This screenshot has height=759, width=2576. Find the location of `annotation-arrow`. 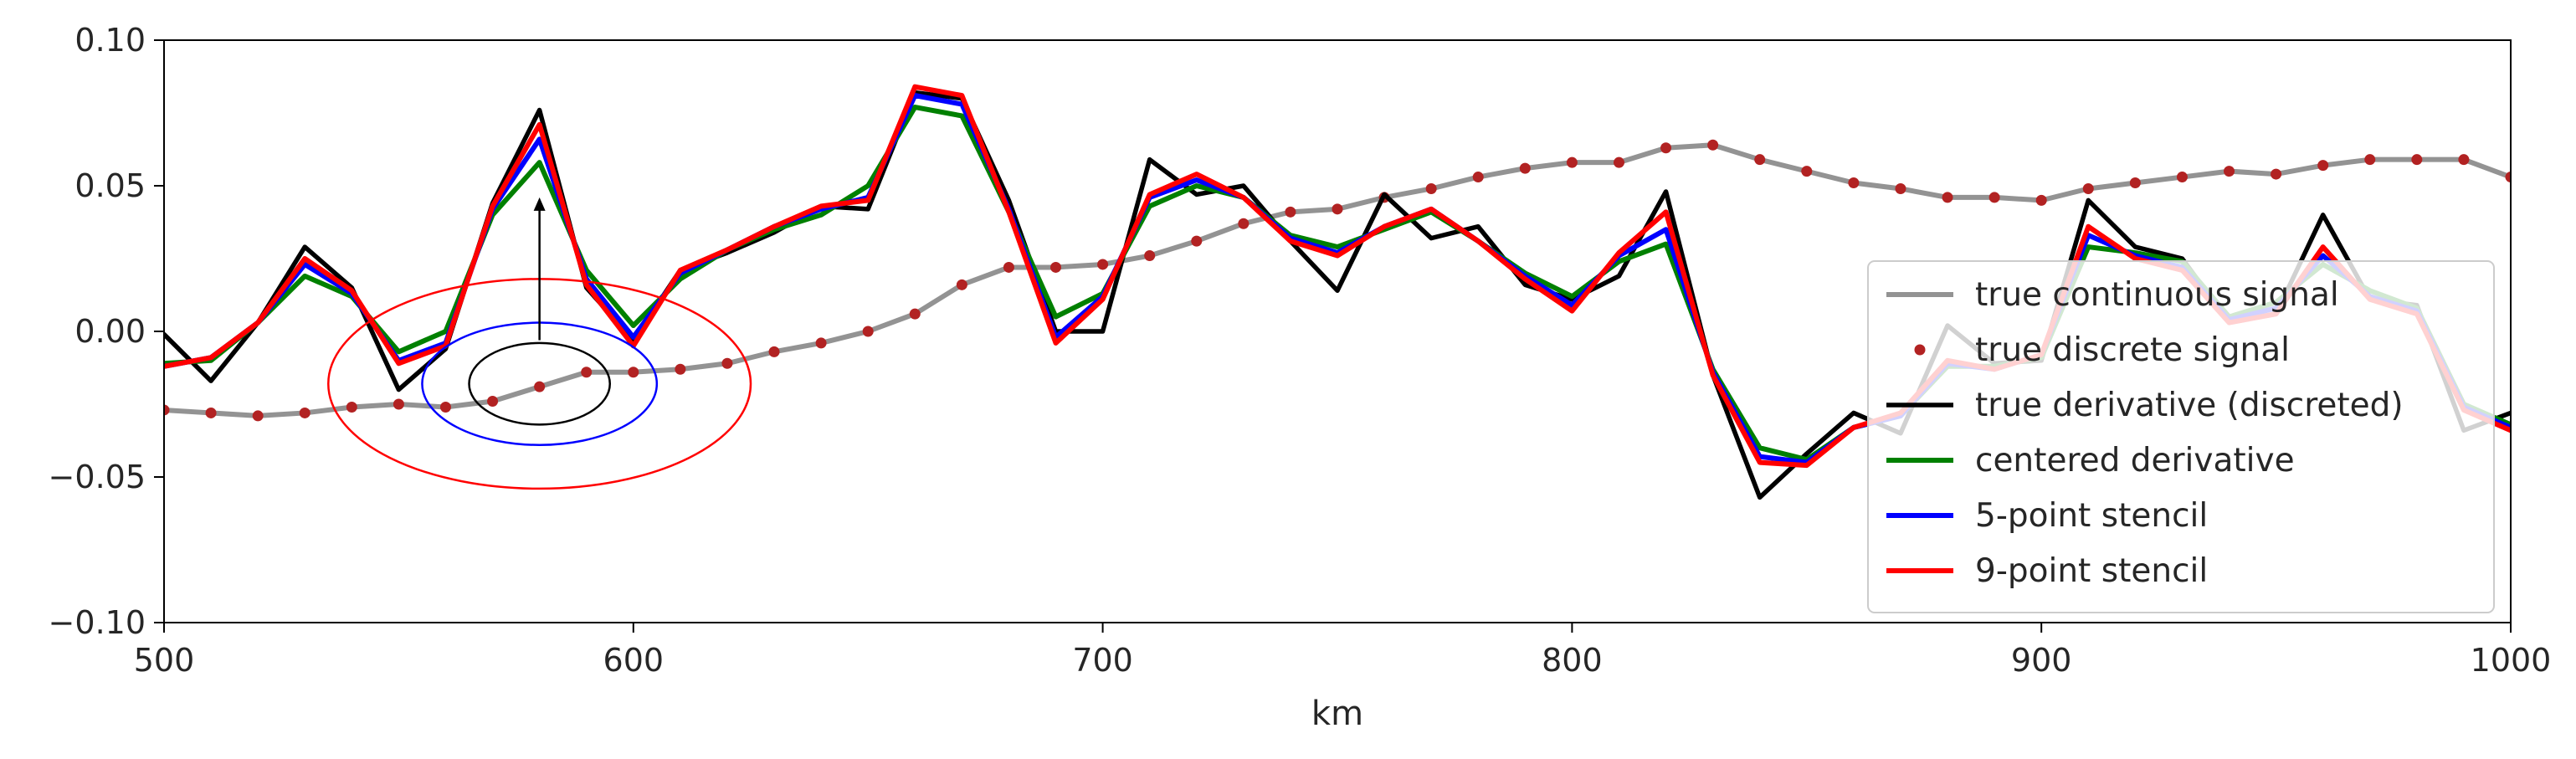

annotation-arrow is located at coordinates (539, 269).